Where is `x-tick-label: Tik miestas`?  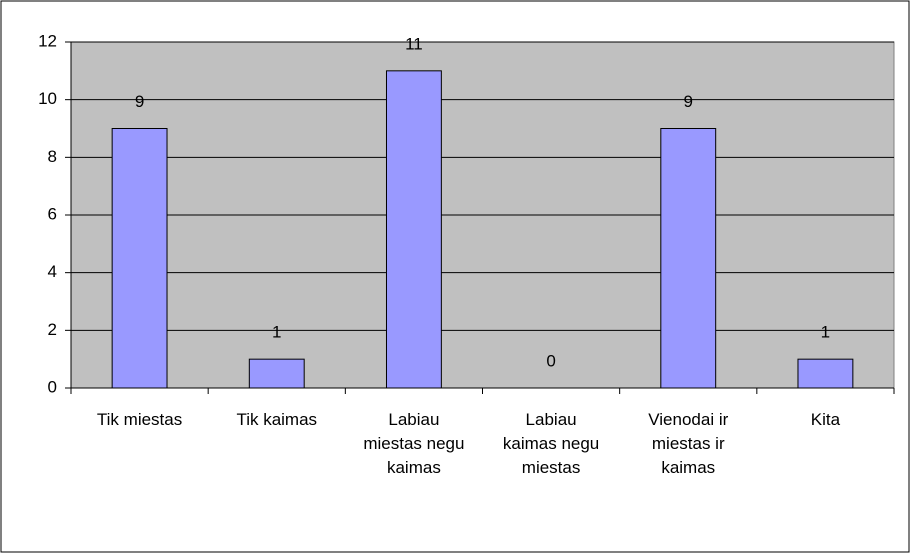 x-tick-label: Tik miestas is located at coordinates (139, 419).